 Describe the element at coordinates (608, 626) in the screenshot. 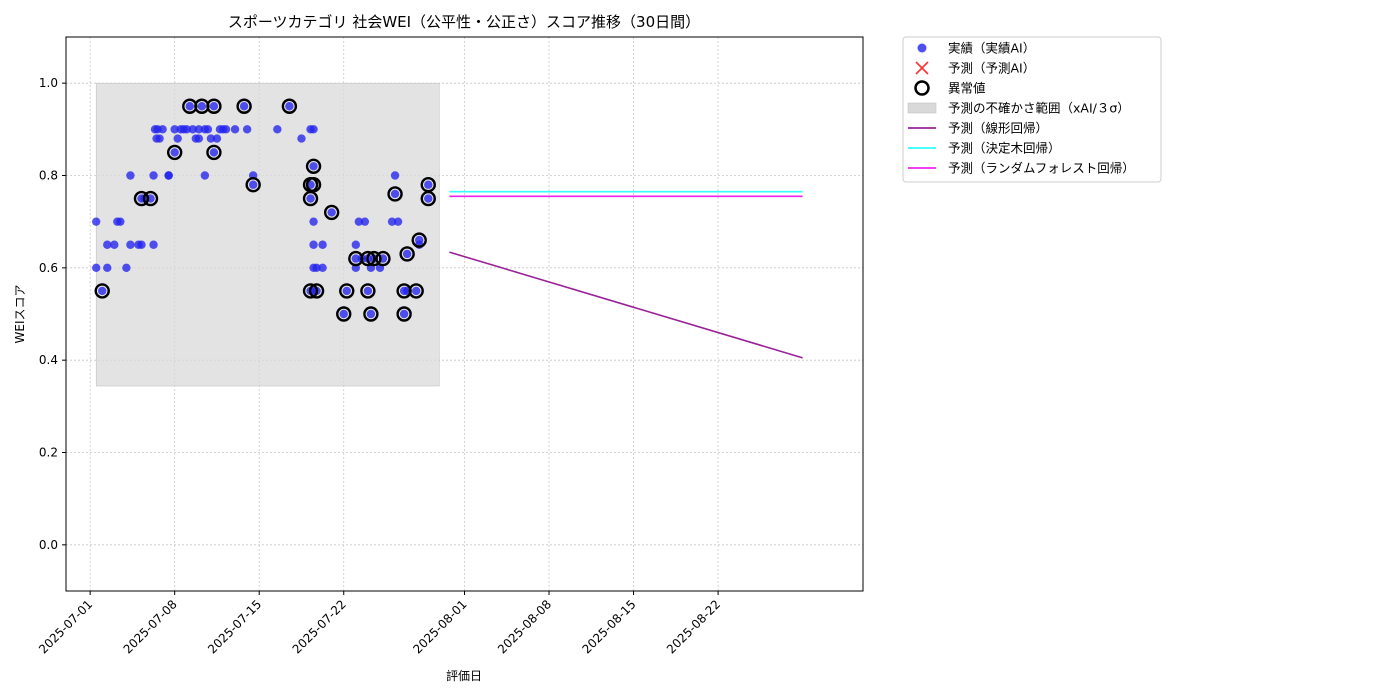

I see `x-tick-label: 2025-08-15` at that location.